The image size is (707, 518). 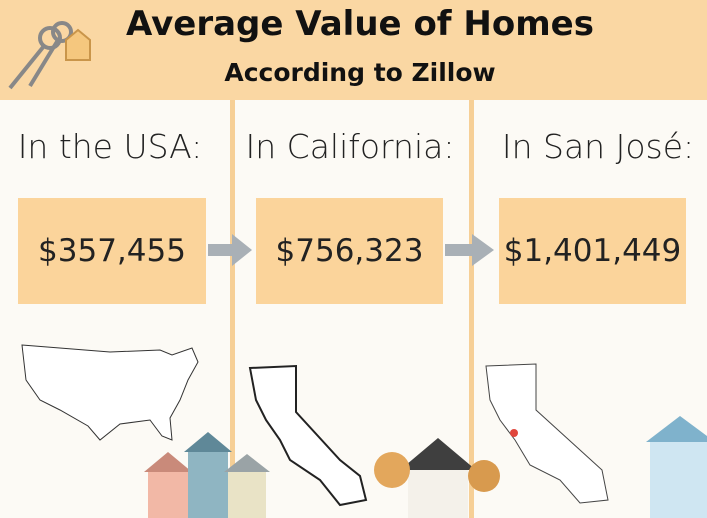 I want to click on usa-map, so click(x=110, y=392).